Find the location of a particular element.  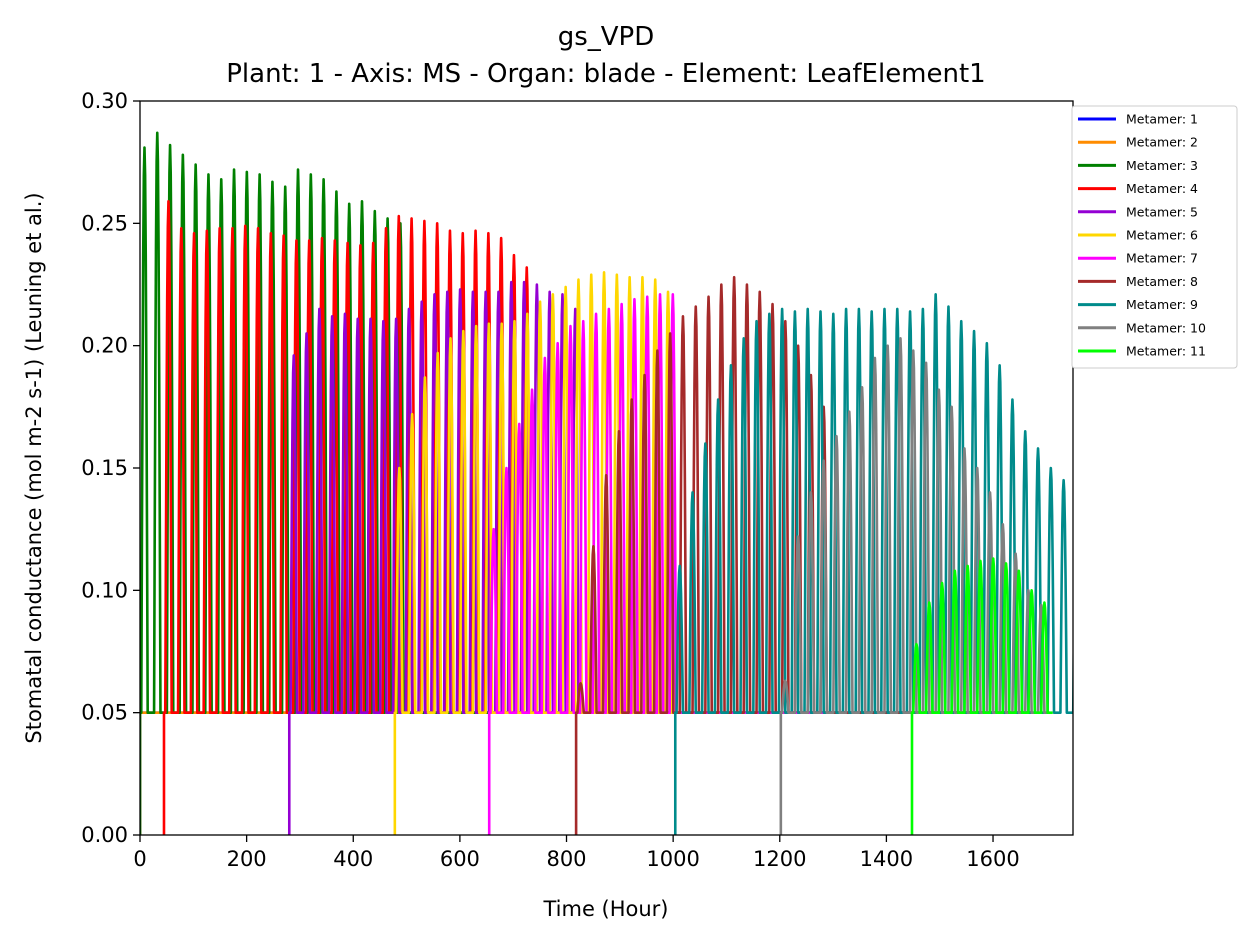

legend-entry: Metamer: 2 is located at coordinates (1162, 142).